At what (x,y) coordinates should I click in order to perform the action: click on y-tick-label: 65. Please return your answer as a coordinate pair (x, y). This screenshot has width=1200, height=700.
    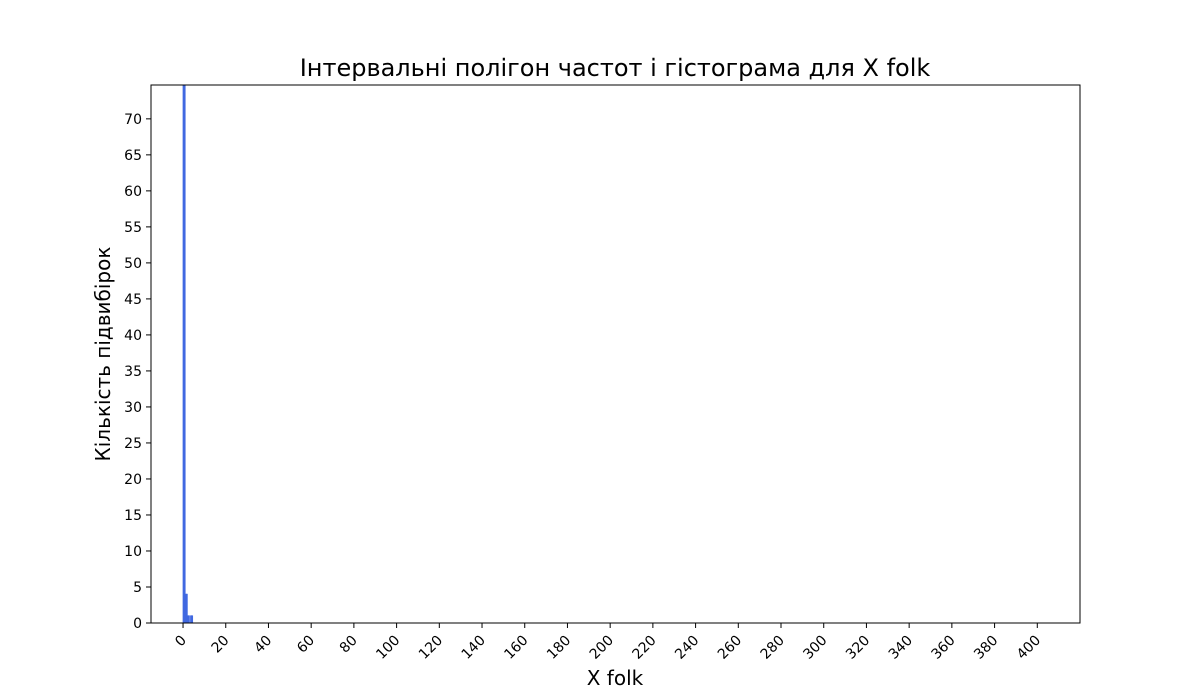
    Looking at the image, I should click on (133, 156).